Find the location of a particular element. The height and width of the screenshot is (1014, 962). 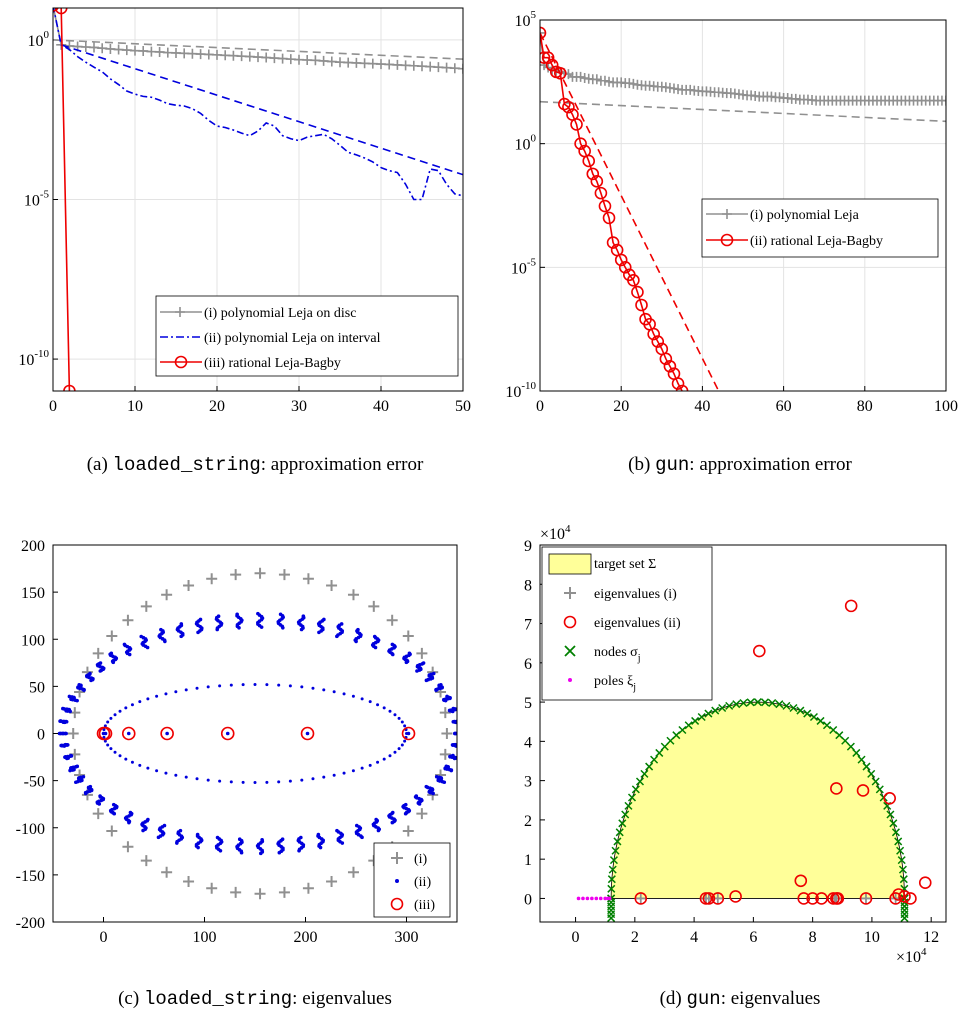

legend-d-poles-marker is located at coordinates (570, 680).